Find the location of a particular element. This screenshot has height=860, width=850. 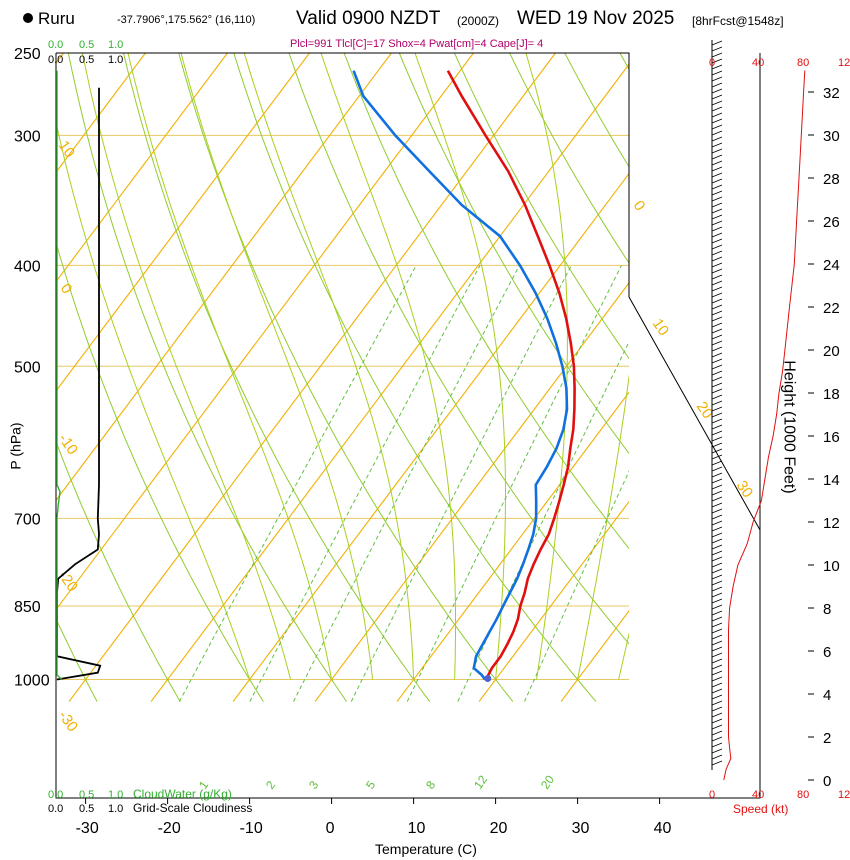

speed-tick: 120 is located at coordinates (844, 63).